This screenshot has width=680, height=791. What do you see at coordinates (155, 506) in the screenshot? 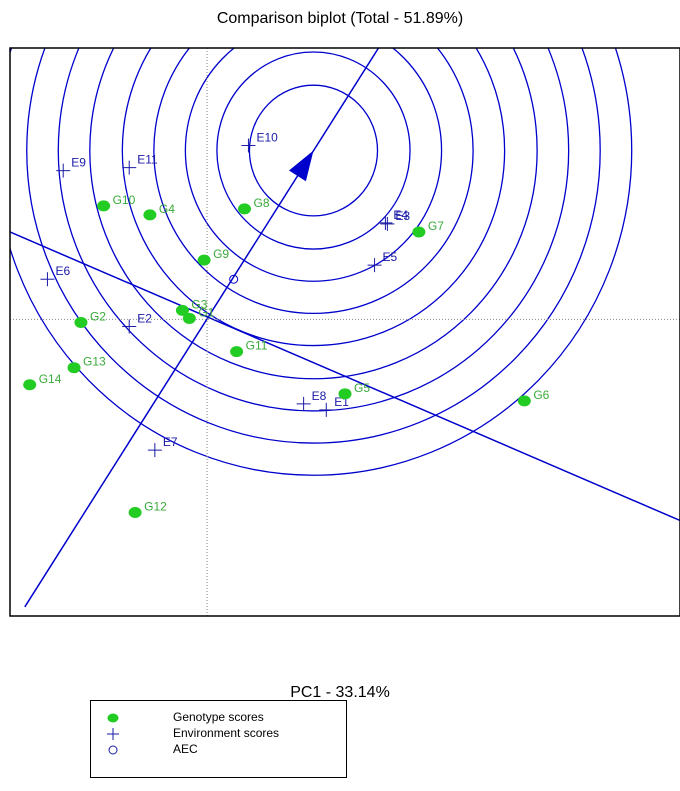
I see `genotype-label: G12` at bounding box center [155, 506].